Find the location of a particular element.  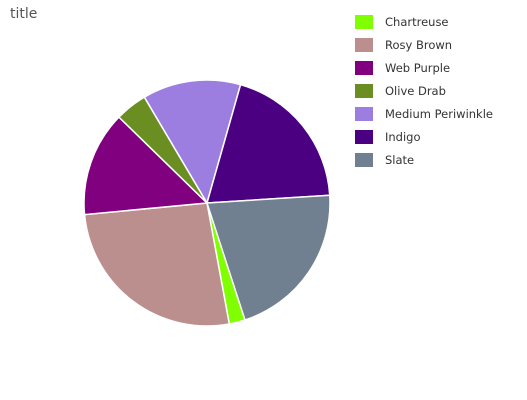

pie-slice-web-purple is located at coordinates (146, 166).